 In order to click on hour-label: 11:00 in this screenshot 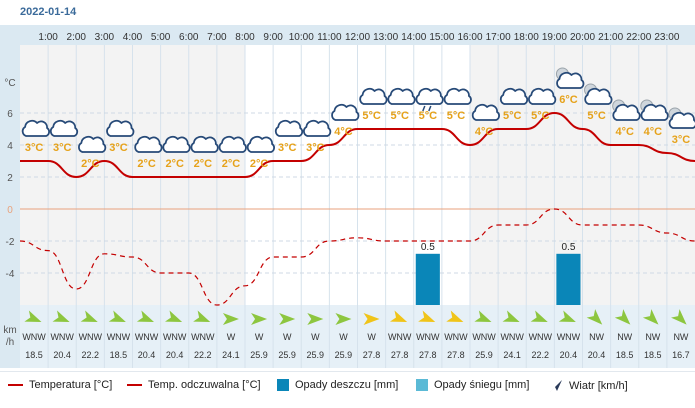, I will do `click(329, 37)`.